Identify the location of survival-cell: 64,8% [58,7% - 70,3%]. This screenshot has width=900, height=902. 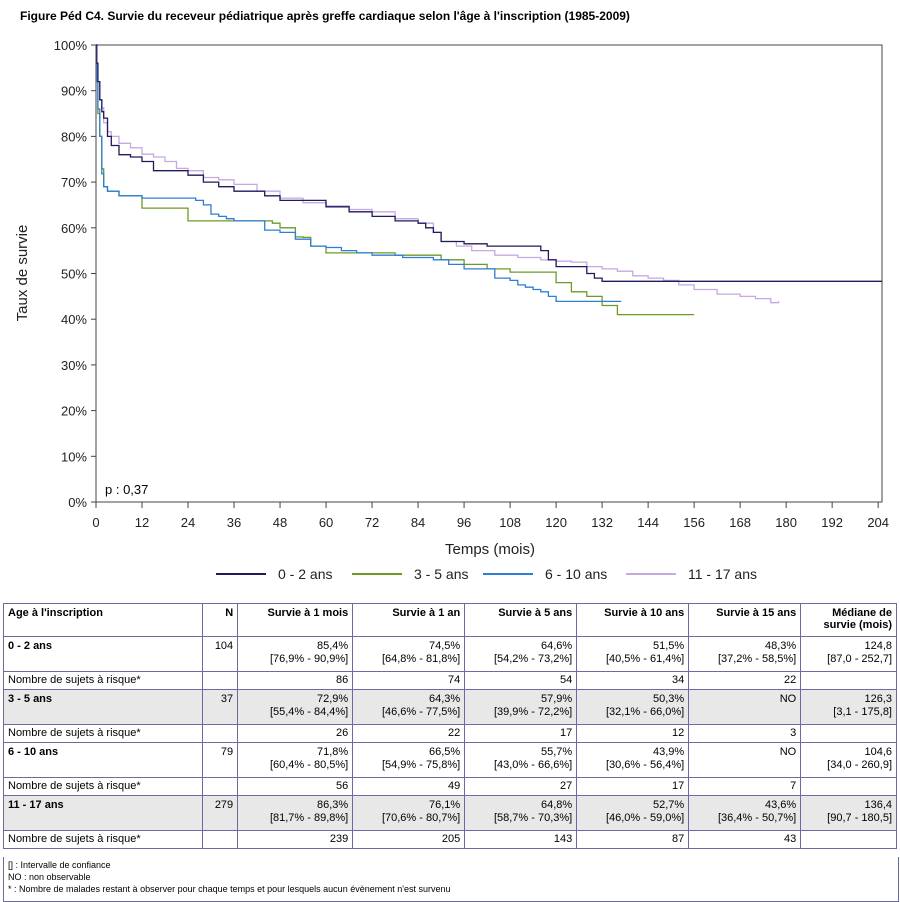
(521, 813).